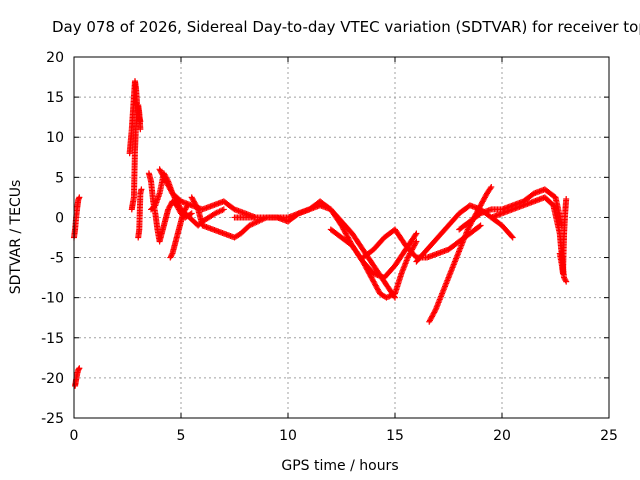 This screenshot has width=640, height=480. I want to click on series-arc-b, so click(187, 199).